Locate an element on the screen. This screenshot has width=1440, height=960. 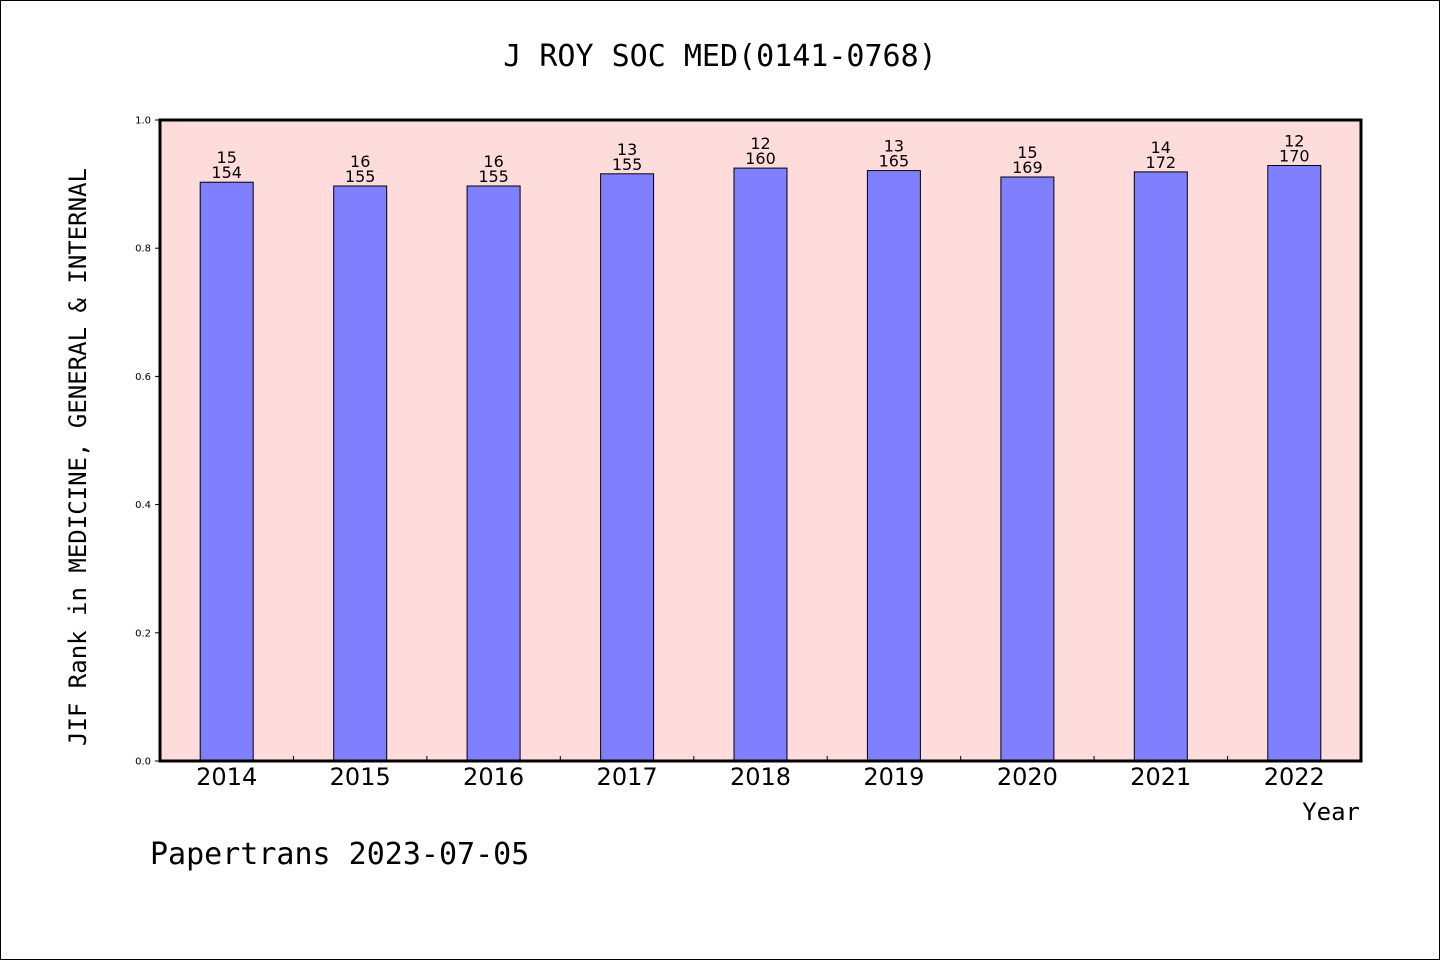
y-tick-label-1.0: 1.0 is located at coordinates (143, 121).